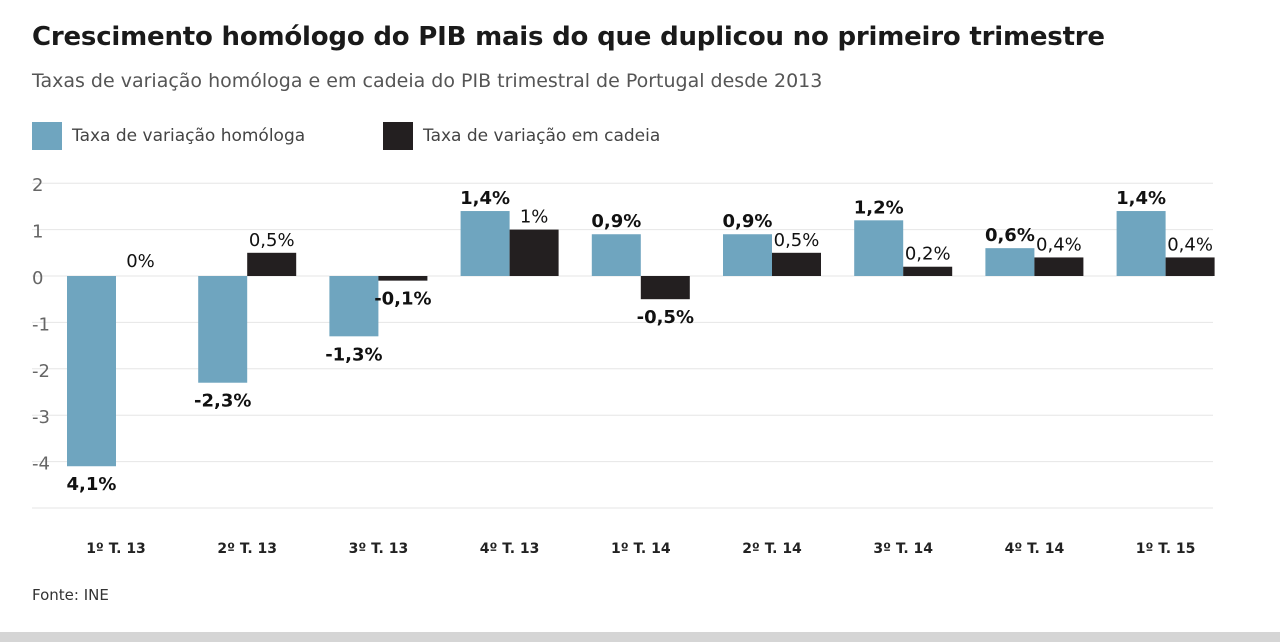  I want to click on legend-swatch-cadeia, so click(398, 136).